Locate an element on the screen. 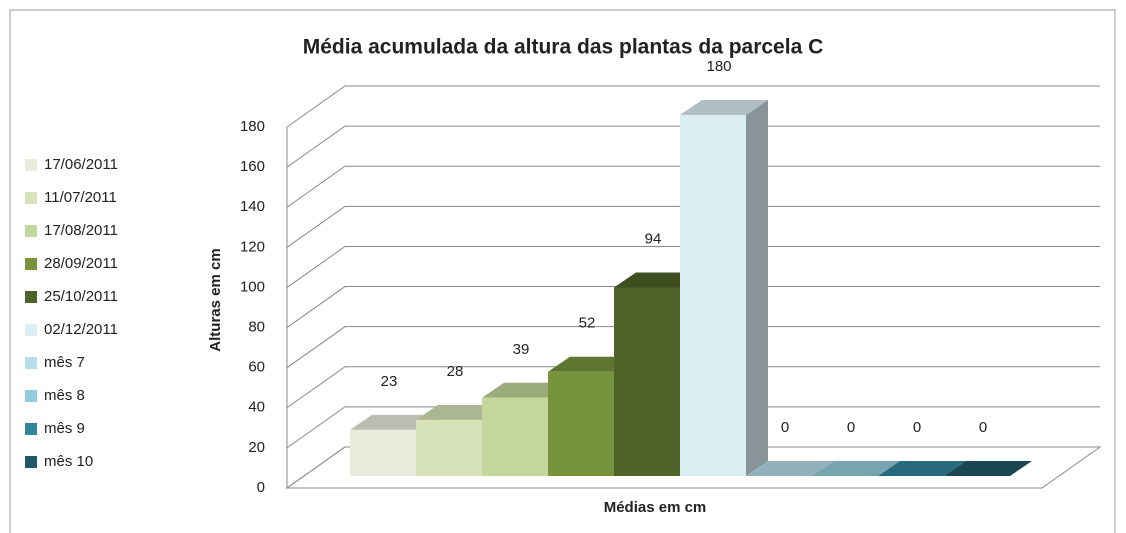 Image resolution: width=1126 pixels, height=533 pixels. y-tick-label: 20 is located at coordinates (256, 447).